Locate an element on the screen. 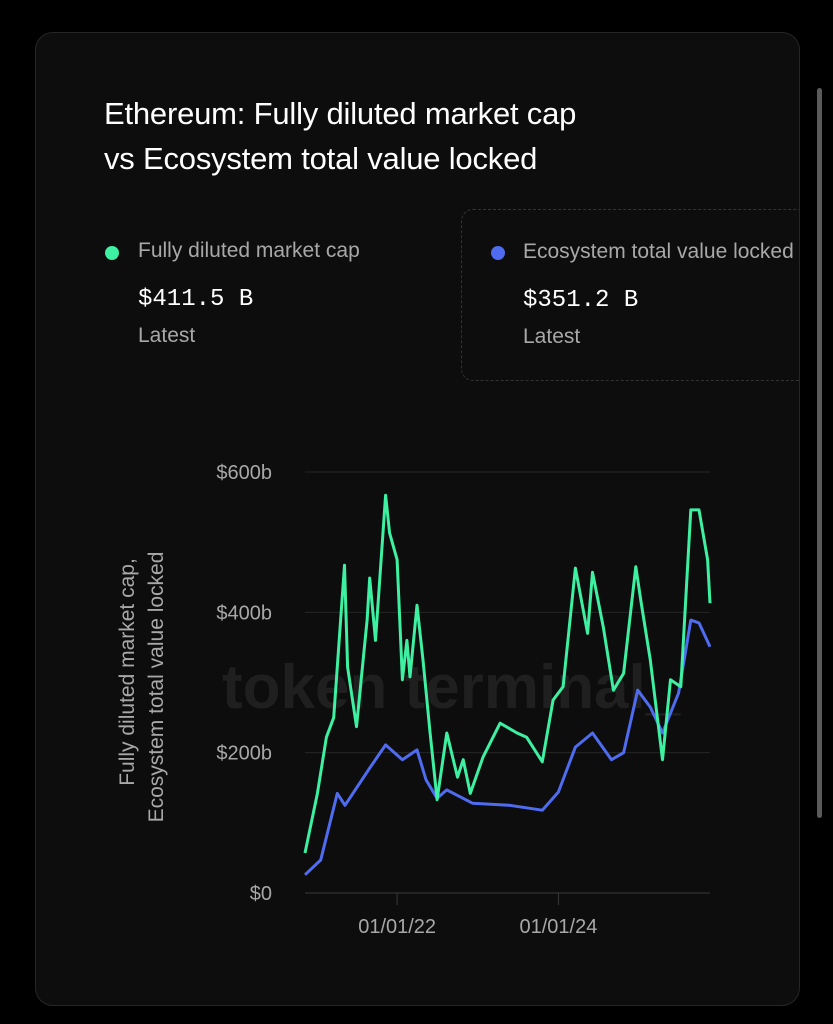 The width and height of the screenshot is (833, 1024). y-tick-label: $200b is located at coordinates (244, 754).